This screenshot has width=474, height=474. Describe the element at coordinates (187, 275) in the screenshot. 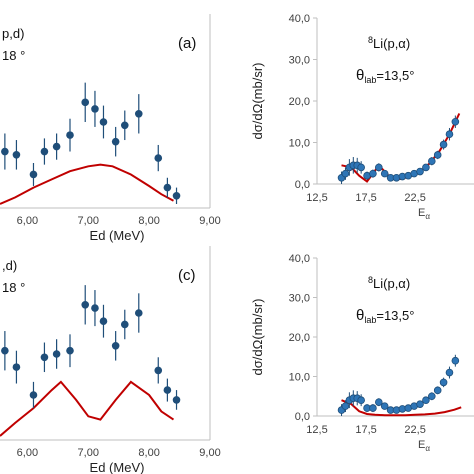

I see `panel-letter: (c)` at that location.